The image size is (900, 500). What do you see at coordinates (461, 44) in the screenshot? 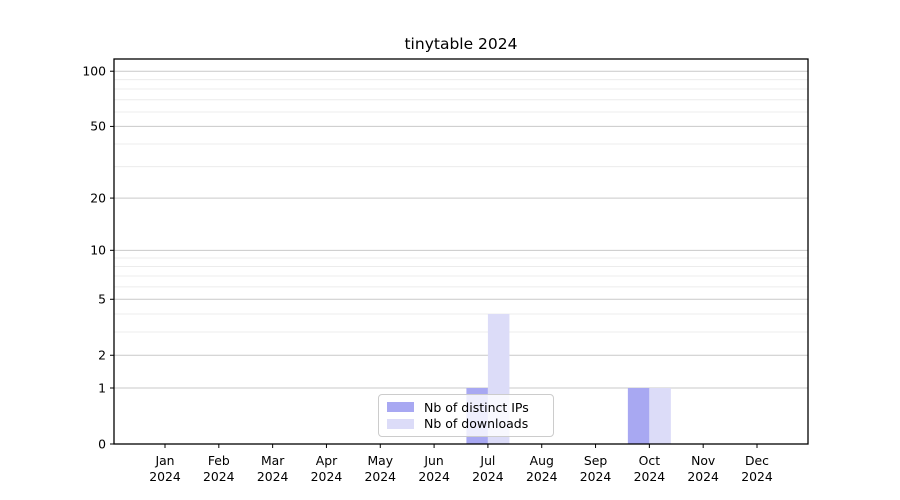
I see `chart-title: tinytable 2024` at bounding box center [461, 44].